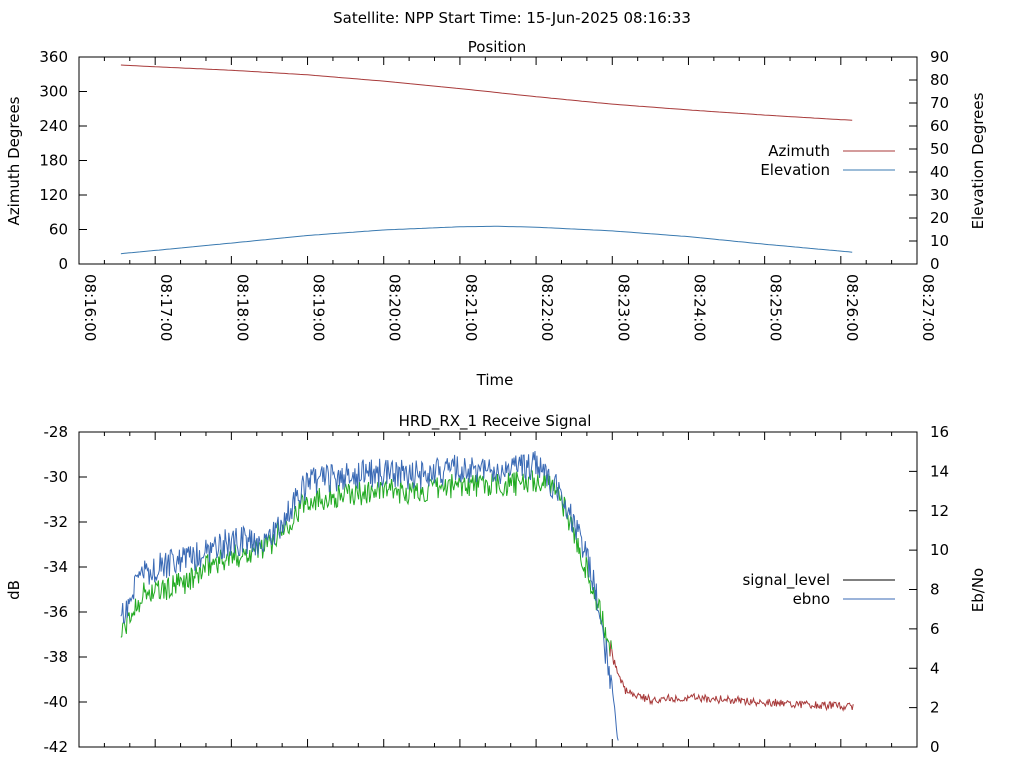 Image resolution: width=1024 pixels, height=768 pixels. What do you see at coordinates (53, 57) in the screenshot?
I see `position-y-tick-label: 360` at bounding box center [53, 57].